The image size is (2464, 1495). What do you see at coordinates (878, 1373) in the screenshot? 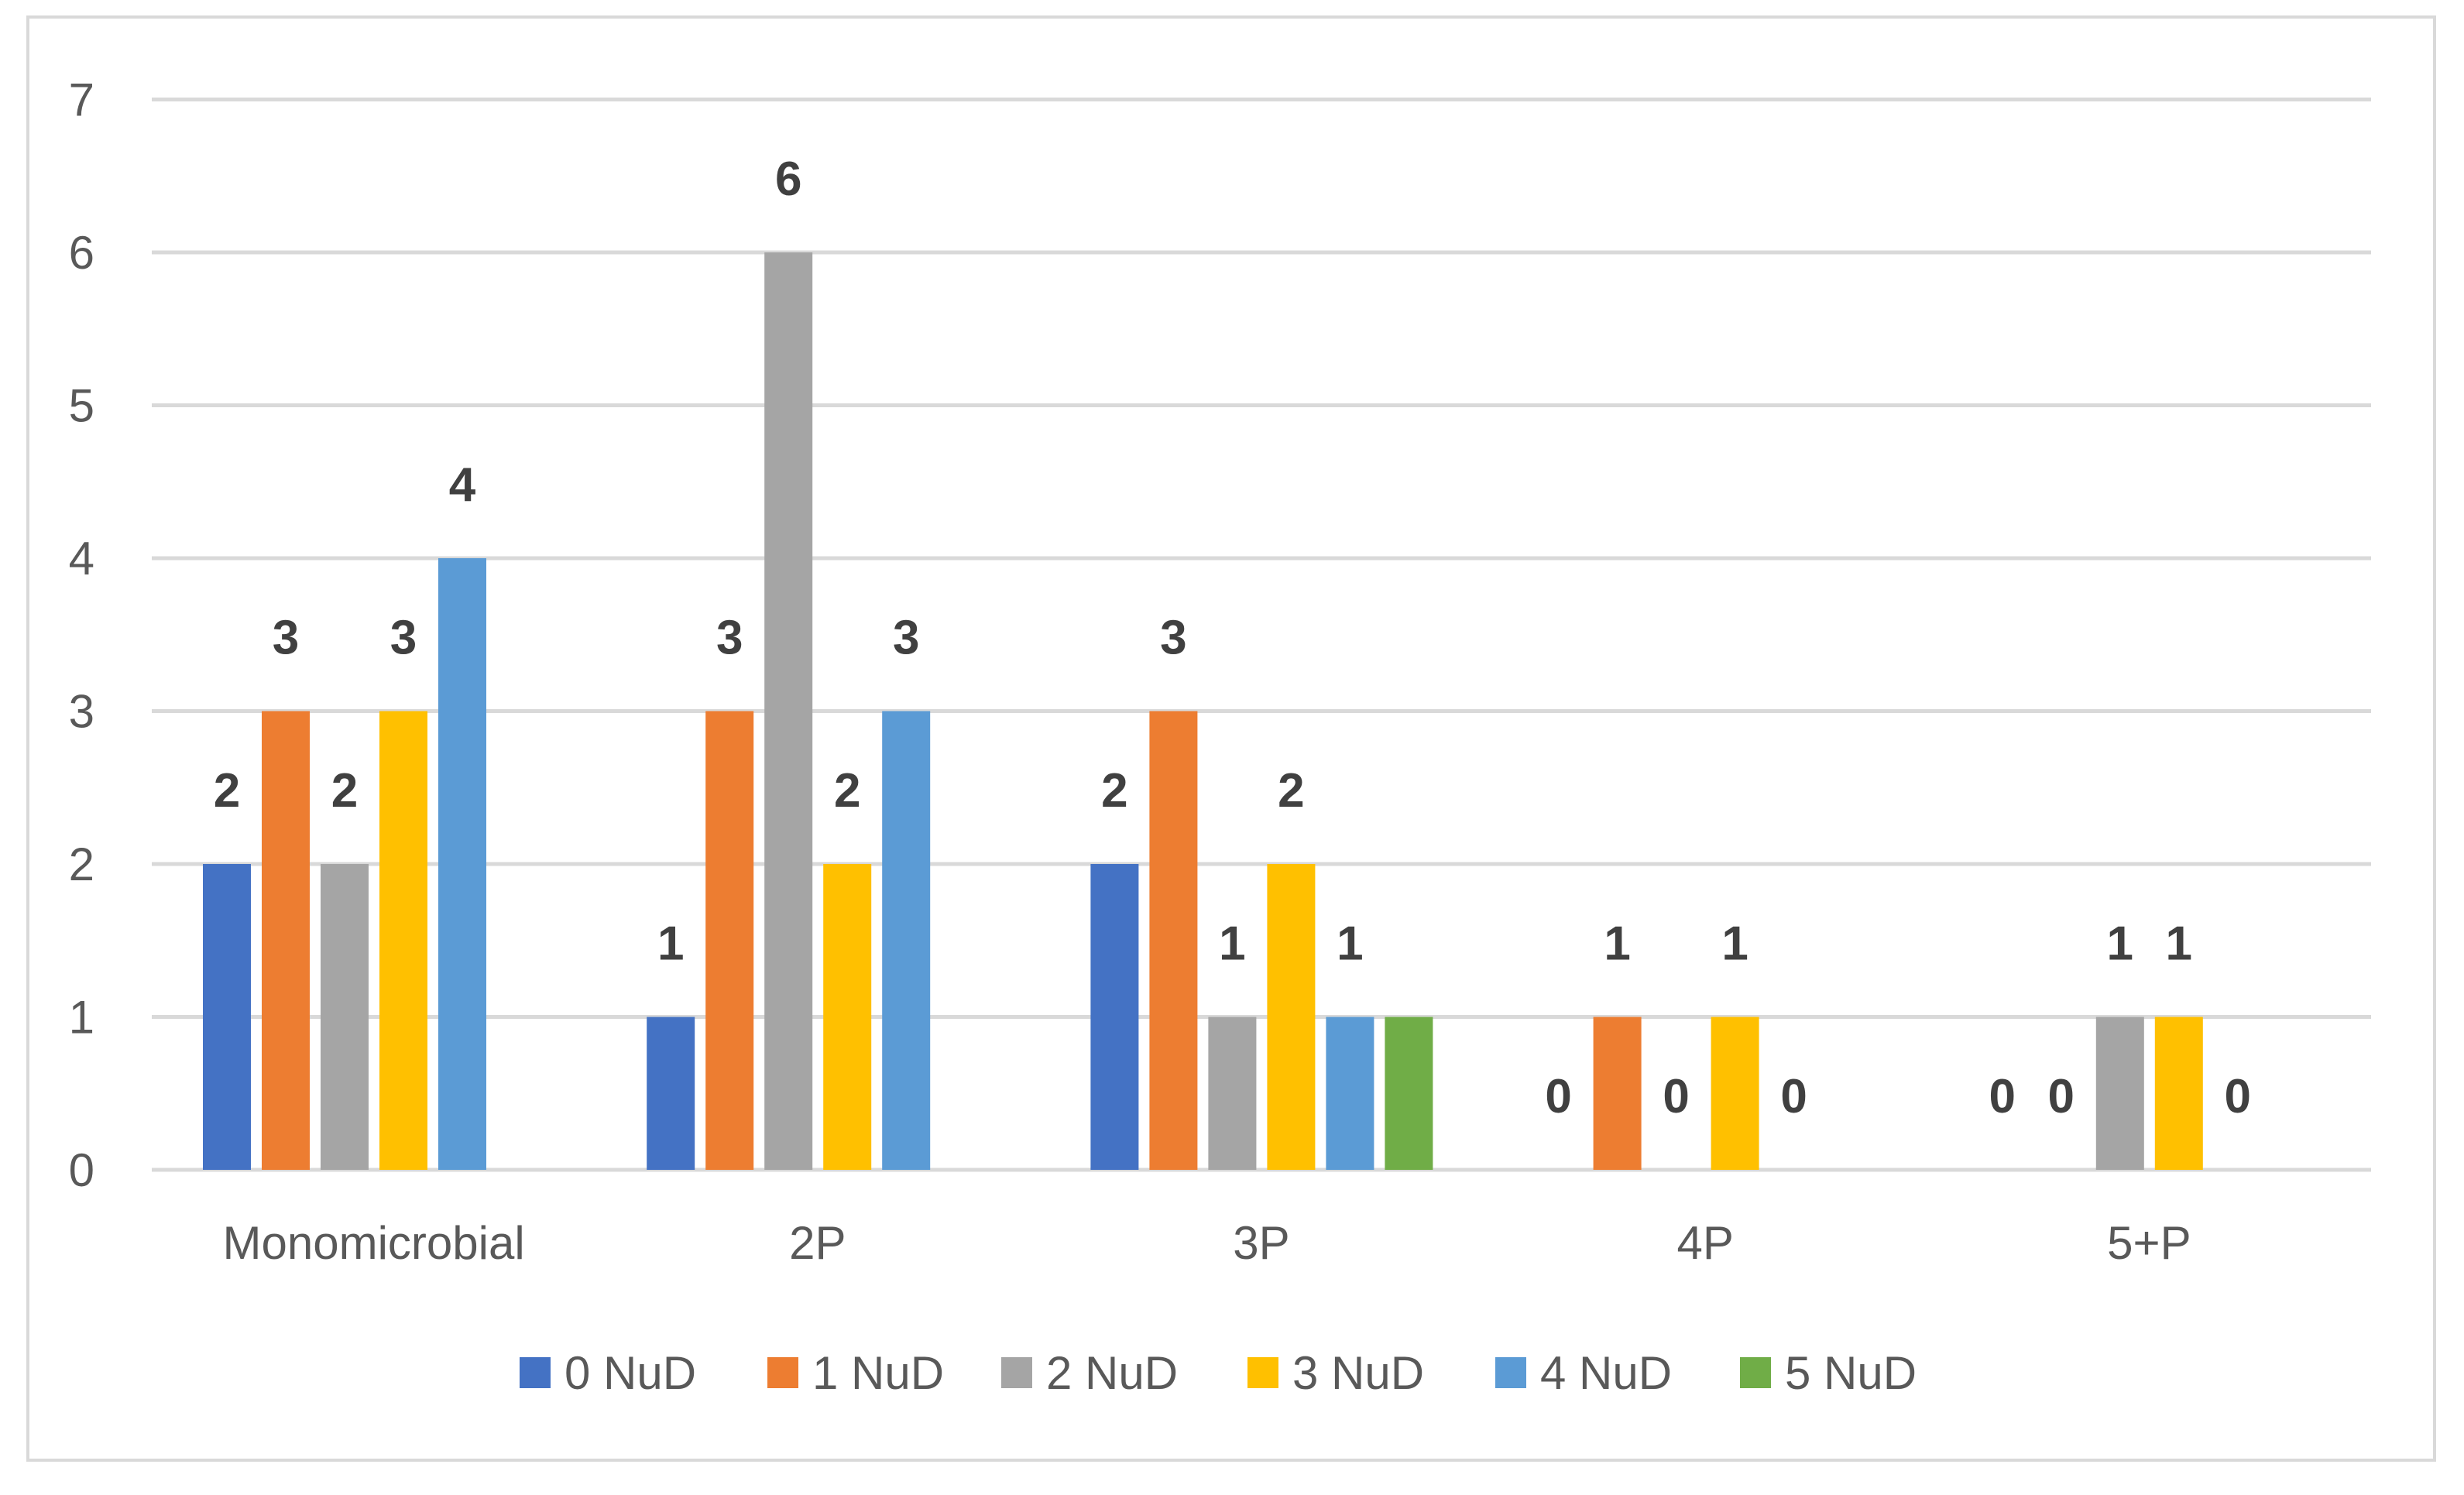
I see `legend-label: 1 NuD` at bounding box center [878, 1373].